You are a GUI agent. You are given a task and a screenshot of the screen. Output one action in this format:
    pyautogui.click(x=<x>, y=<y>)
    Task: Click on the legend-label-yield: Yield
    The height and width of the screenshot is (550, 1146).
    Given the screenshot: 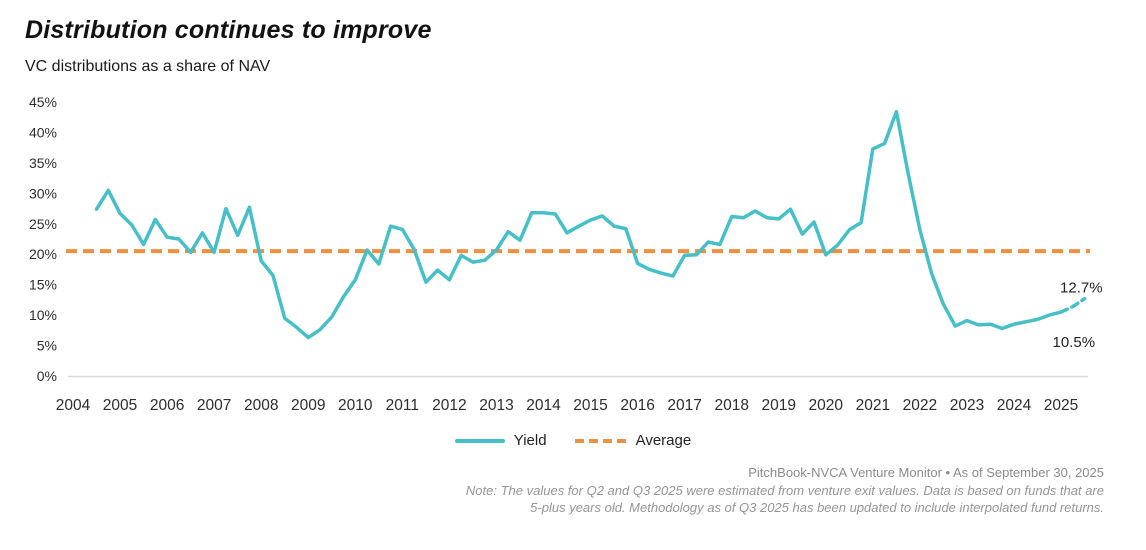 What is the action you would take?
    pyautogui.click(x=530, y=440)
    